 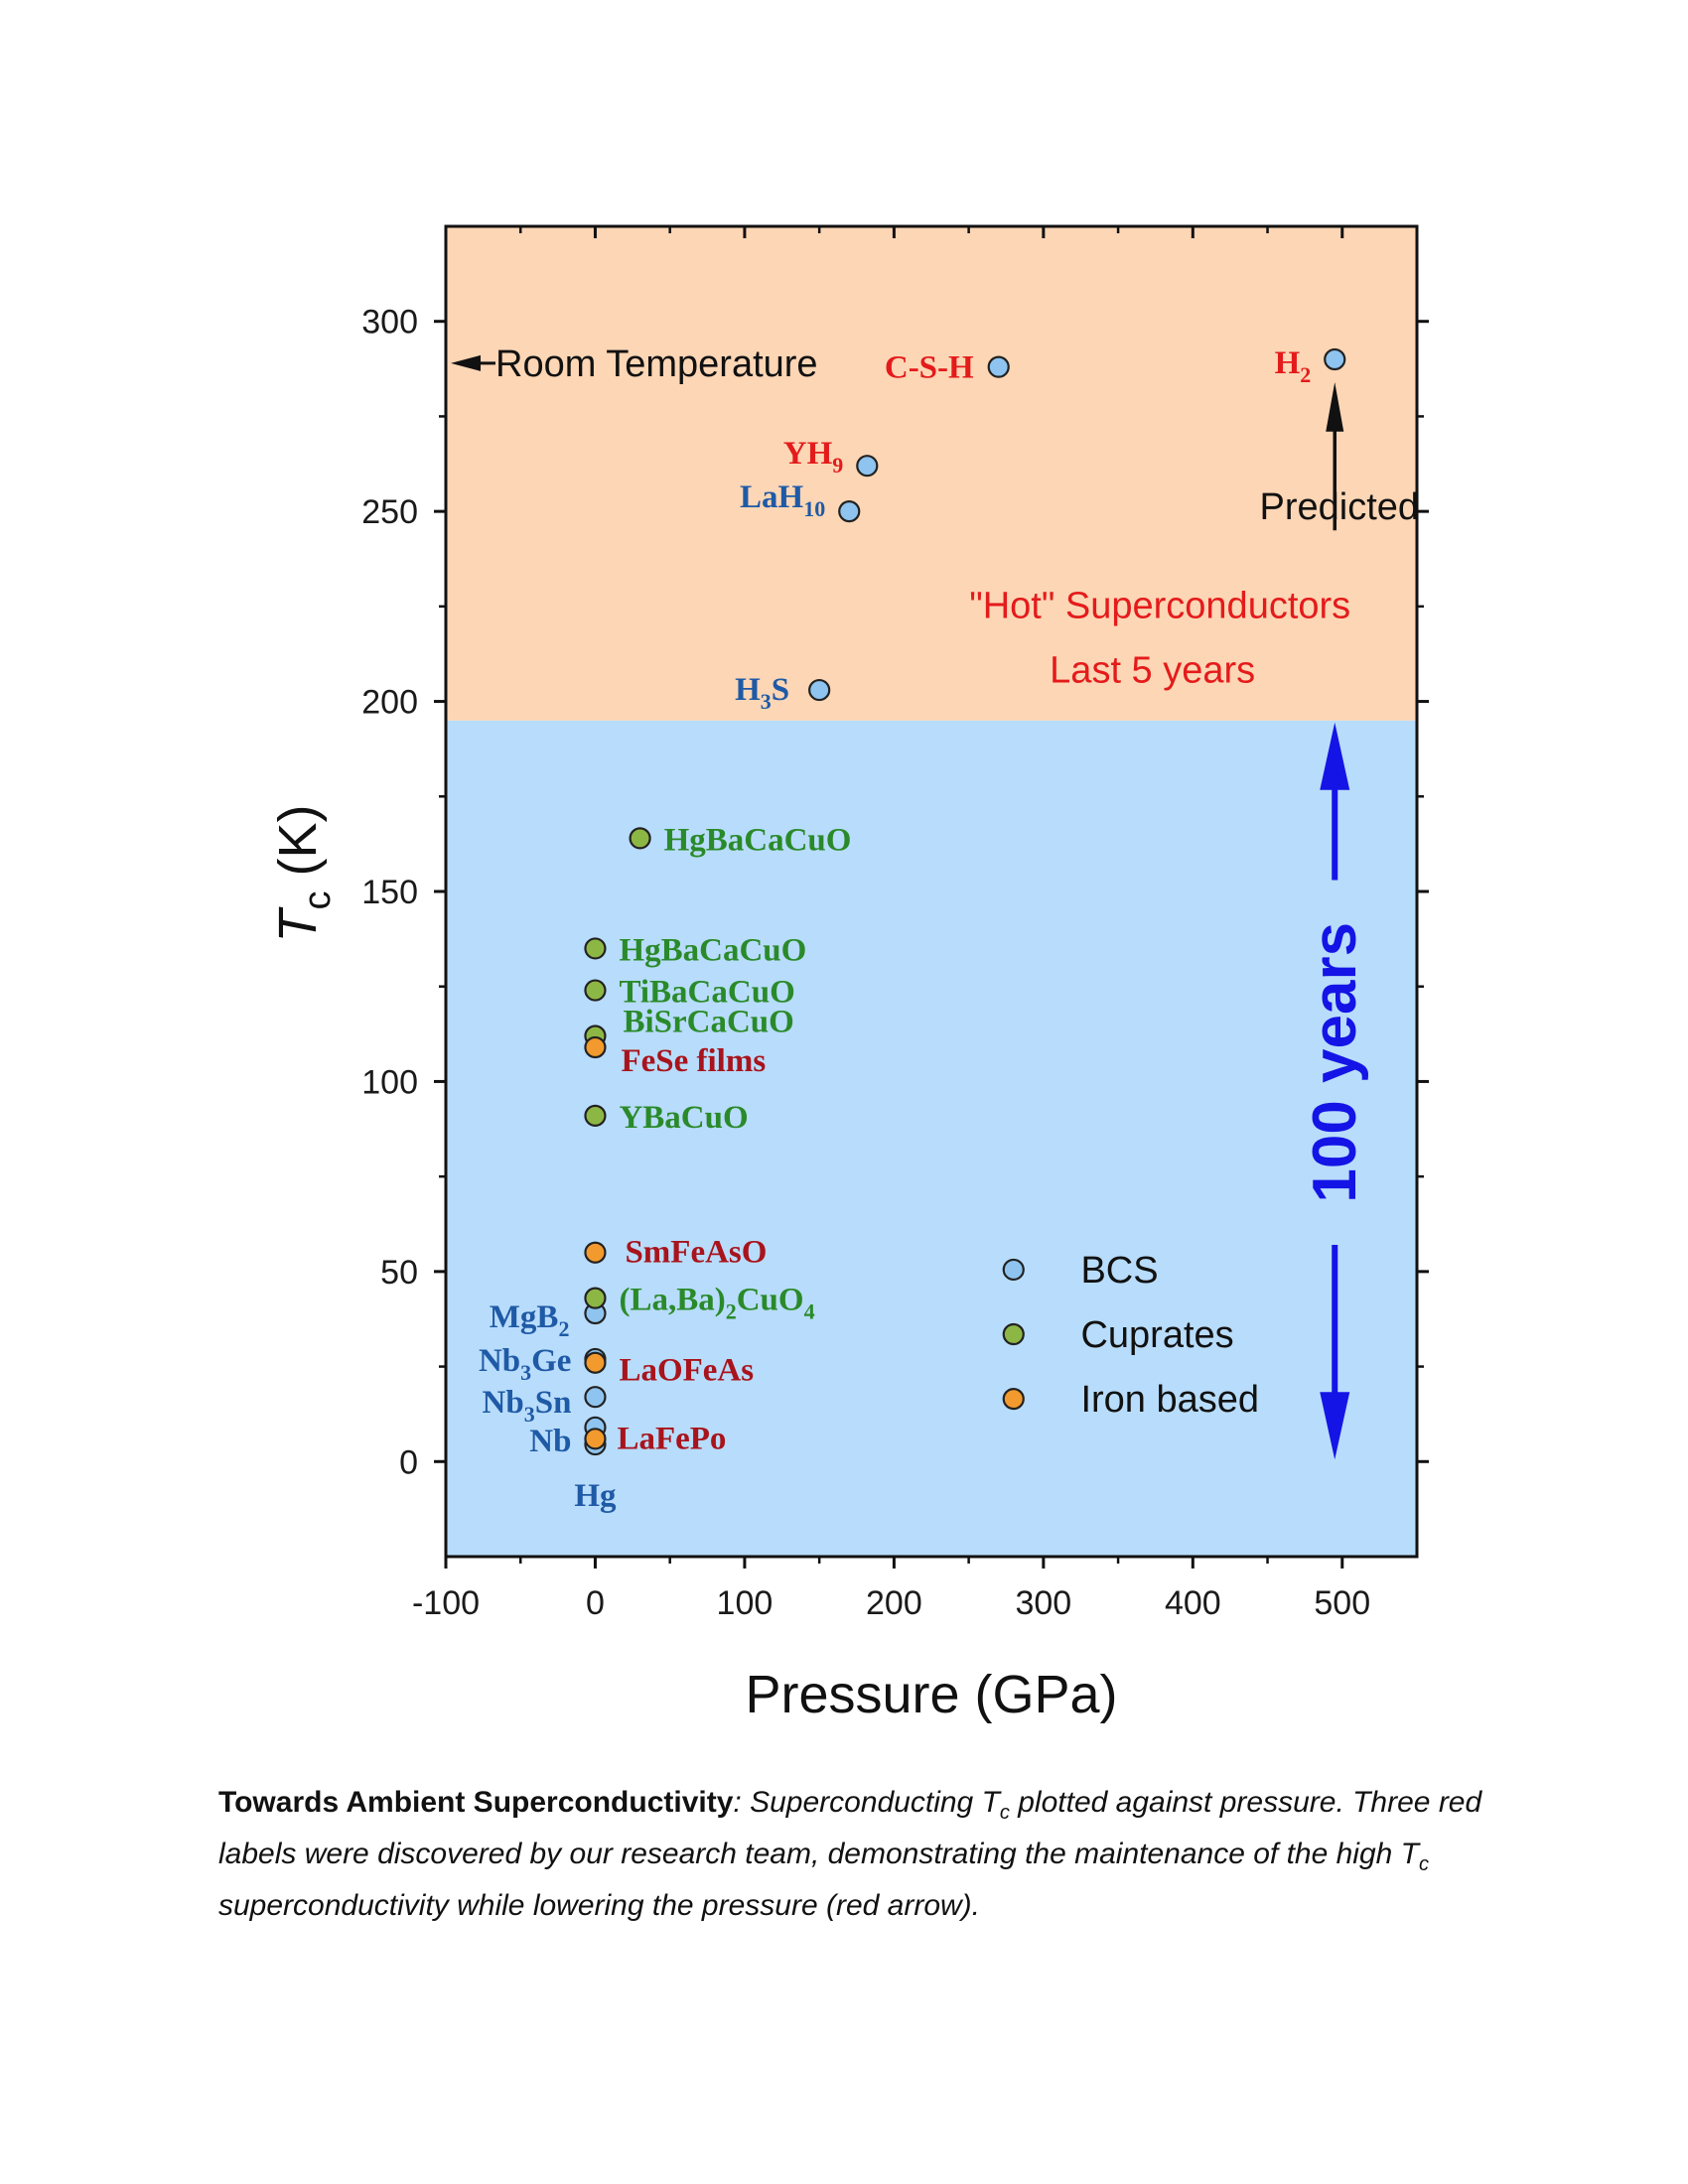 I want to click on caption-tc-sub: c, so click(x=1004, y=1813).